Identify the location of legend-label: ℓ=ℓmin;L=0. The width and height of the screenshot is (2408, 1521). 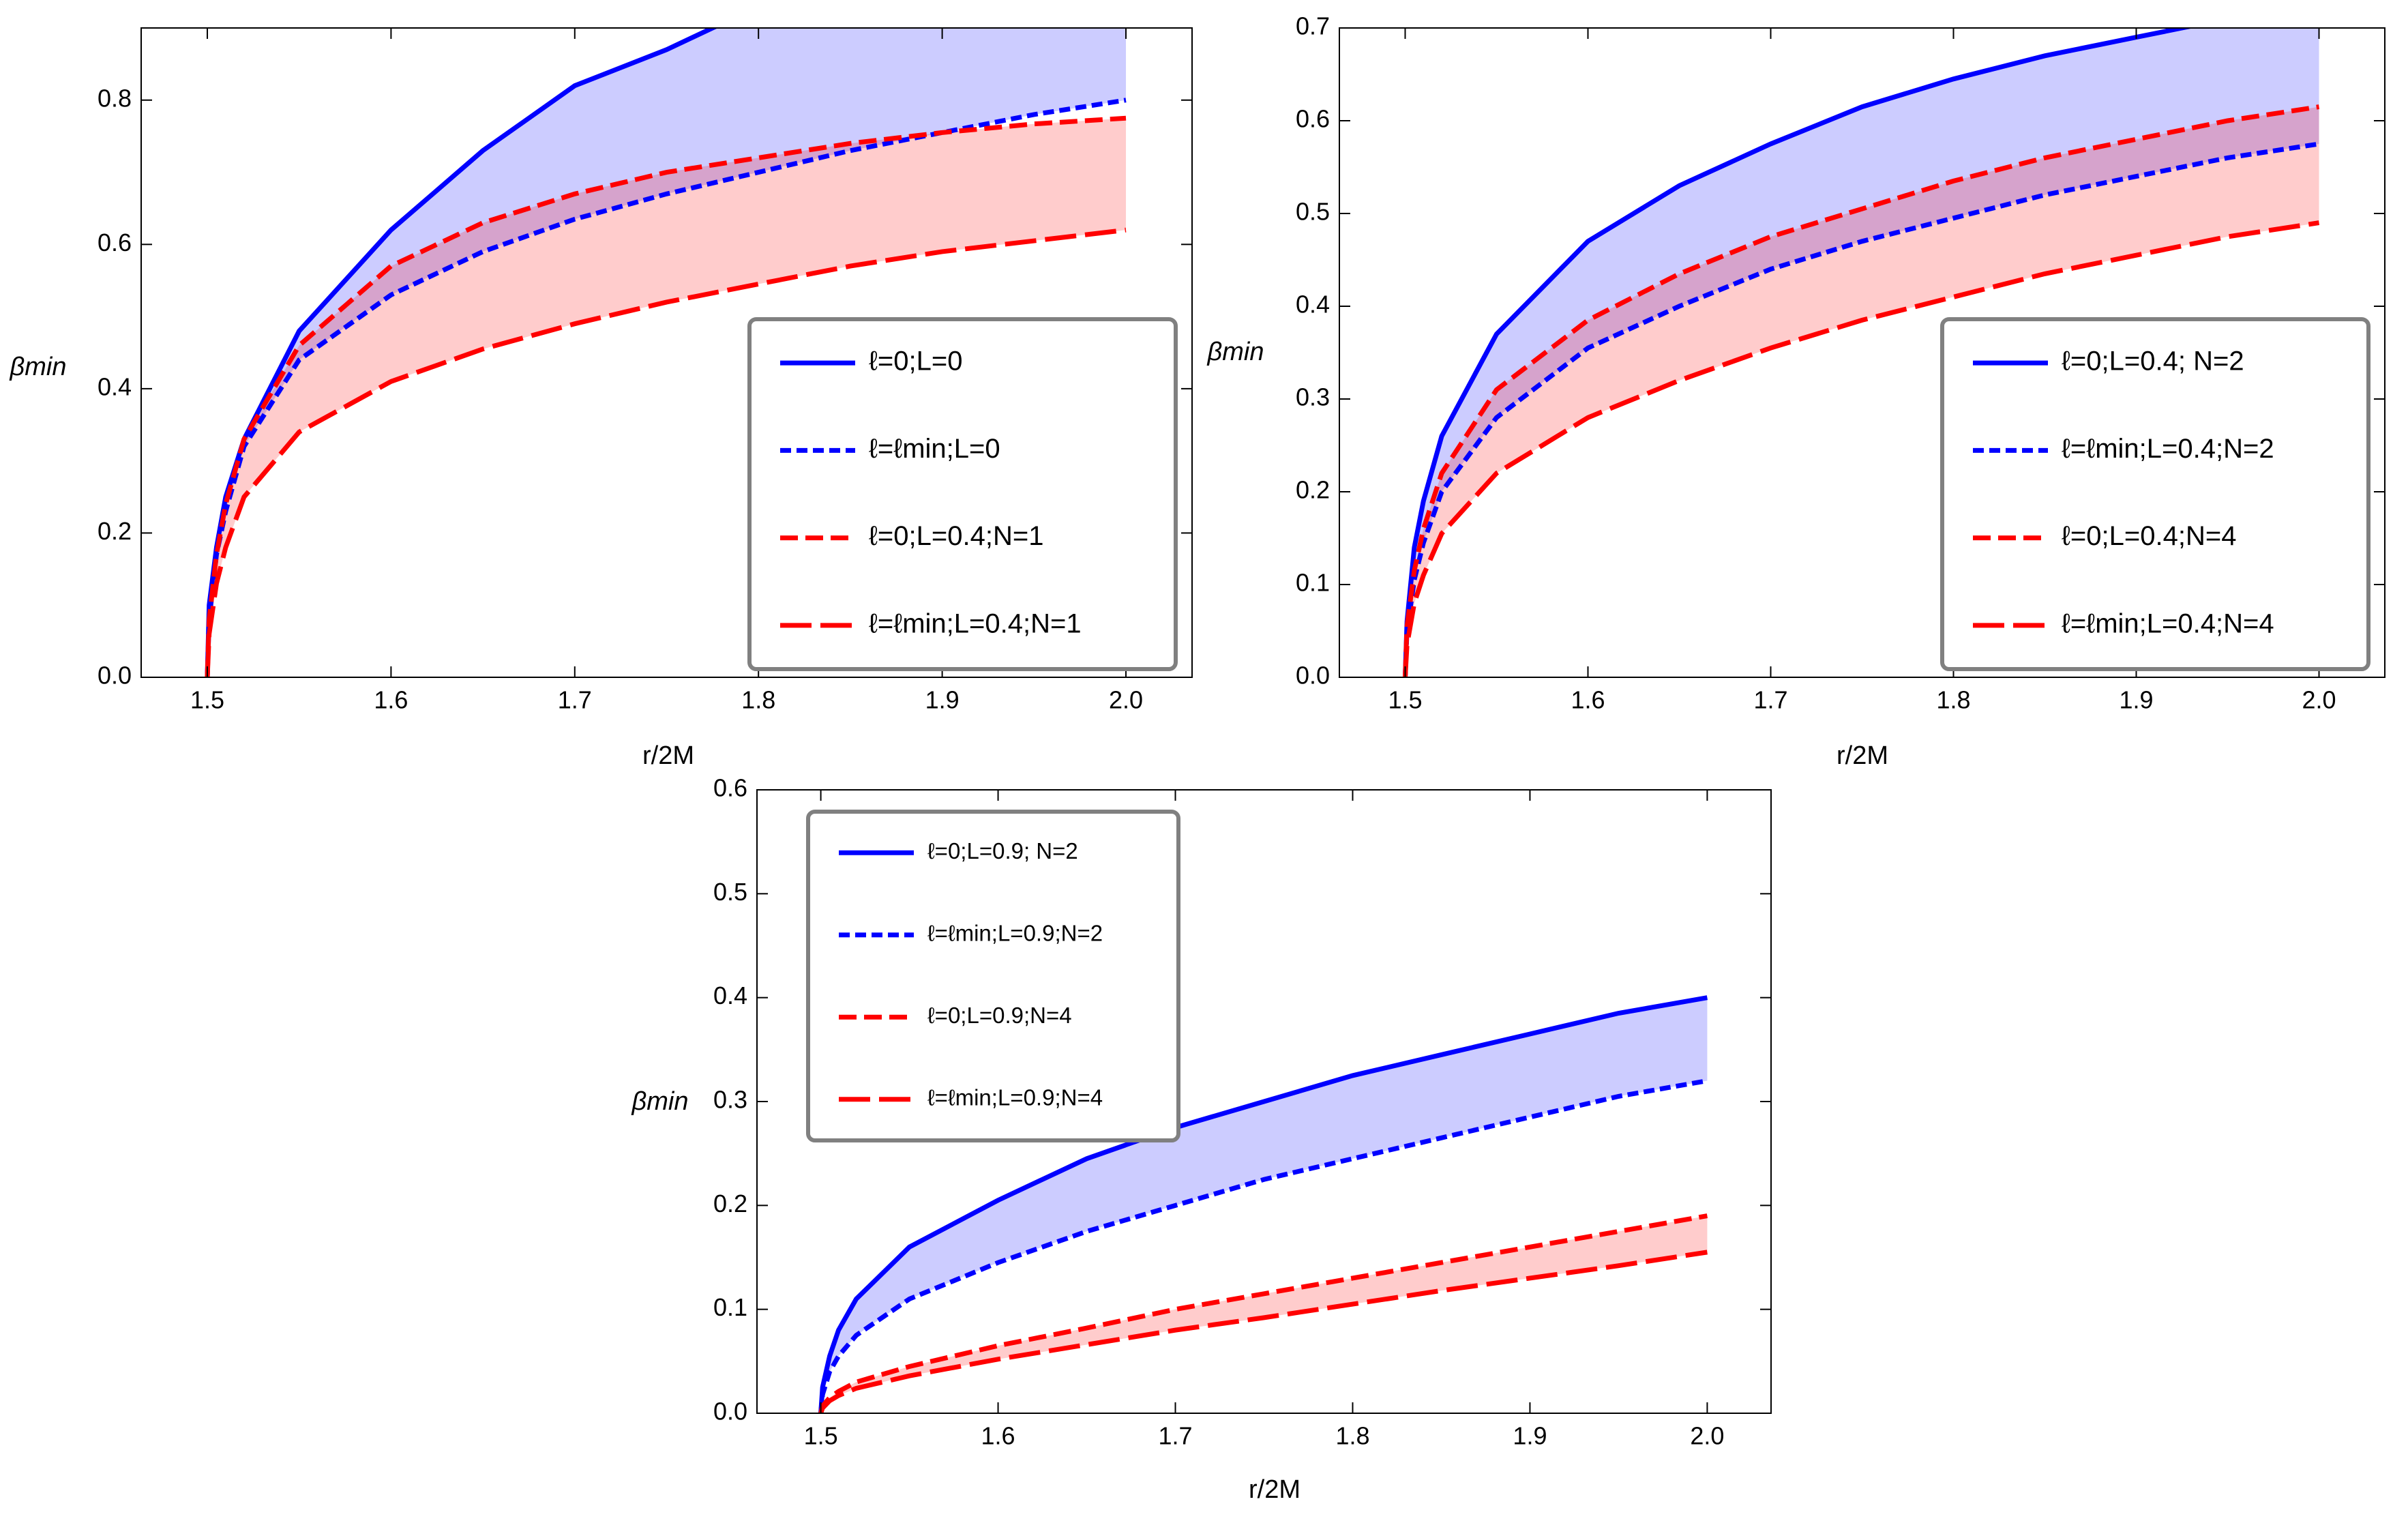
(934, 449).